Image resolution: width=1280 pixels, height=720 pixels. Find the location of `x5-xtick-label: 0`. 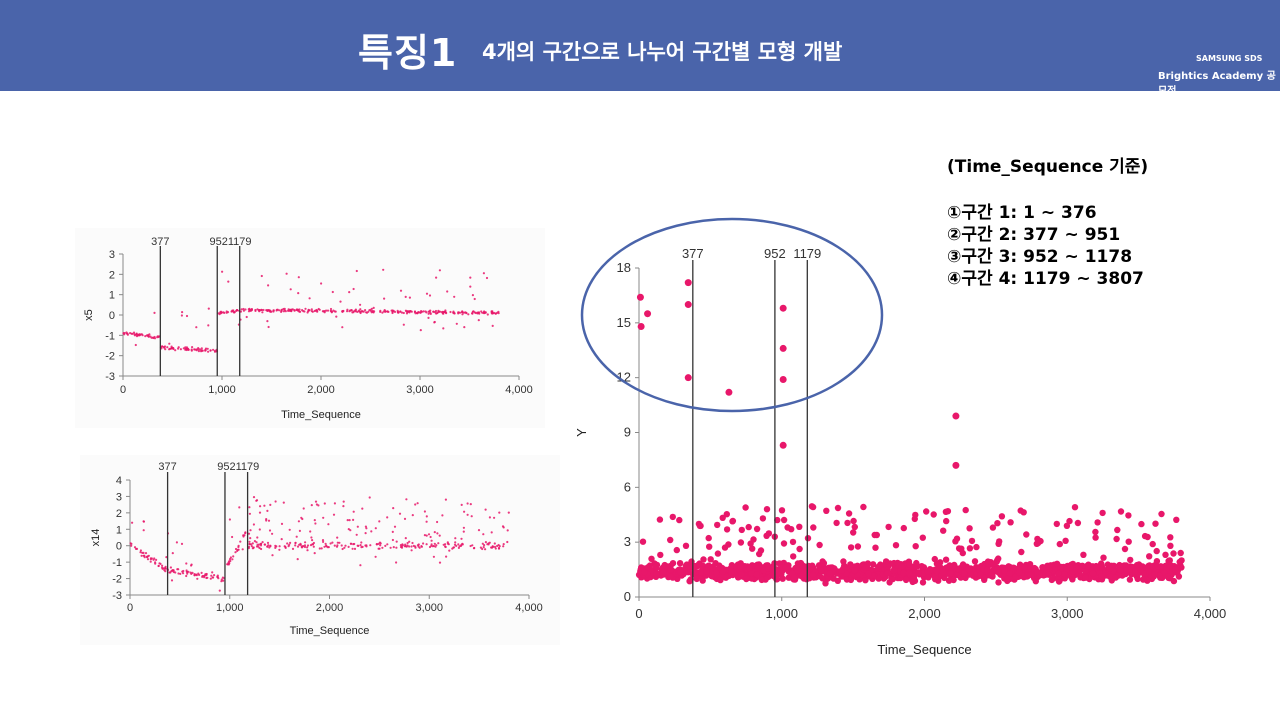

x5-xtick-label: 0 is located at coordinates (123, 390).